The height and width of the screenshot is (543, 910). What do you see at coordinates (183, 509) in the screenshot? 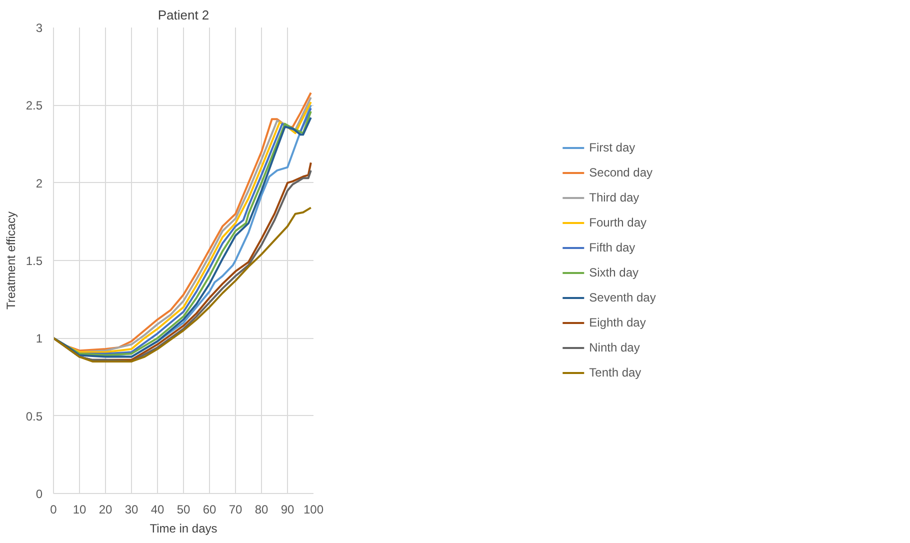
I see `x-tick-label: 50` at bounding box center [183, 509].